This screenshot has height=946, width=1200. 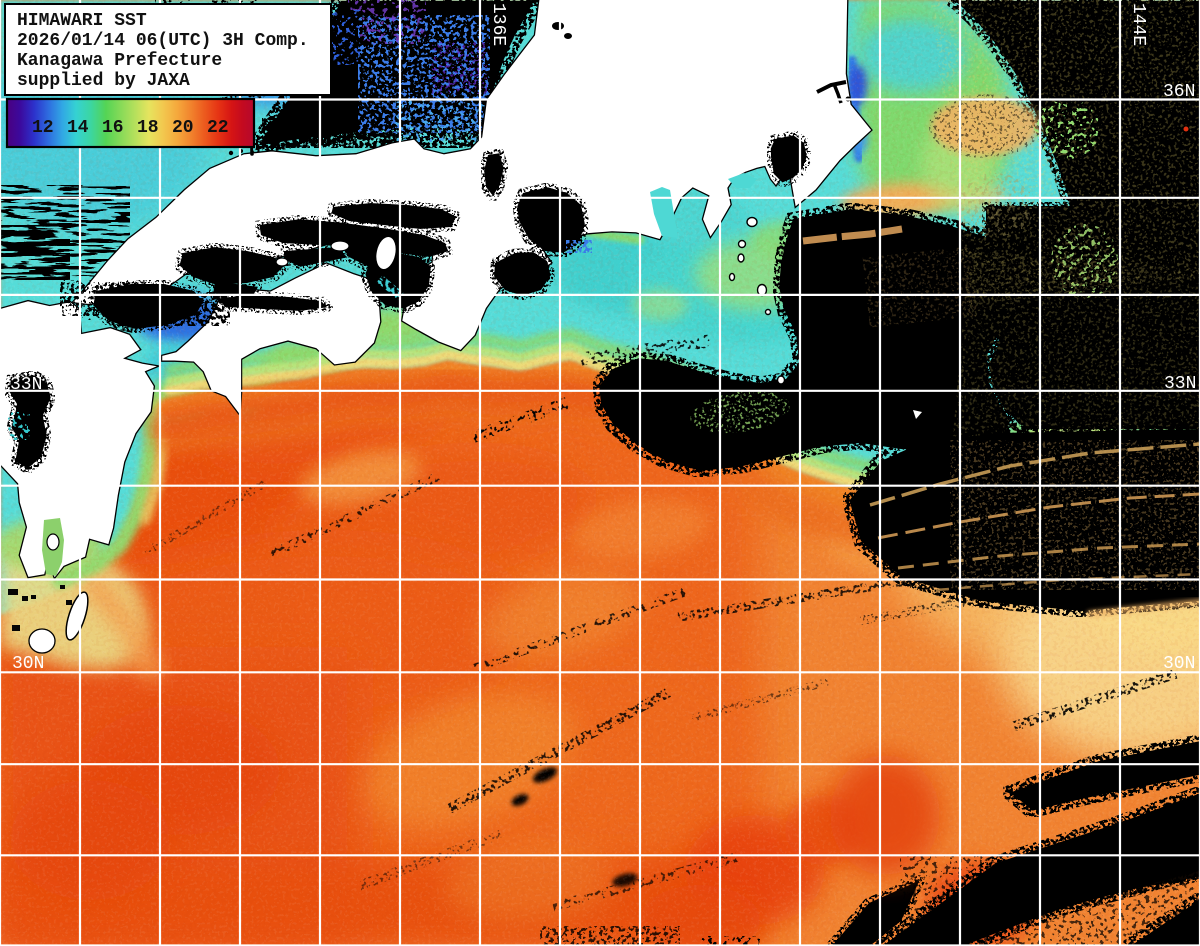 I want to click on svg-text: 36N, so click(x=1179, y=92).